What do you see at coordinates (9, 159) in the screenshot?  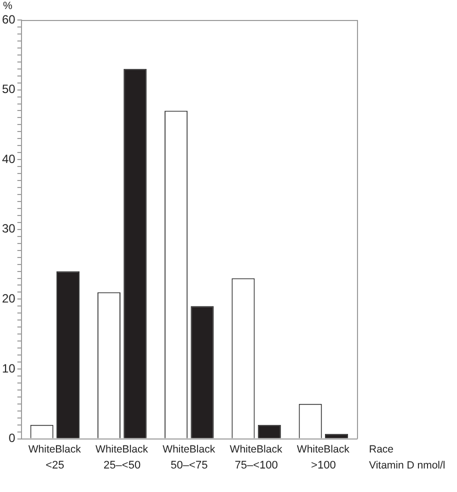 I see `y-tick-label: 40` at bounding box center [9, 159].